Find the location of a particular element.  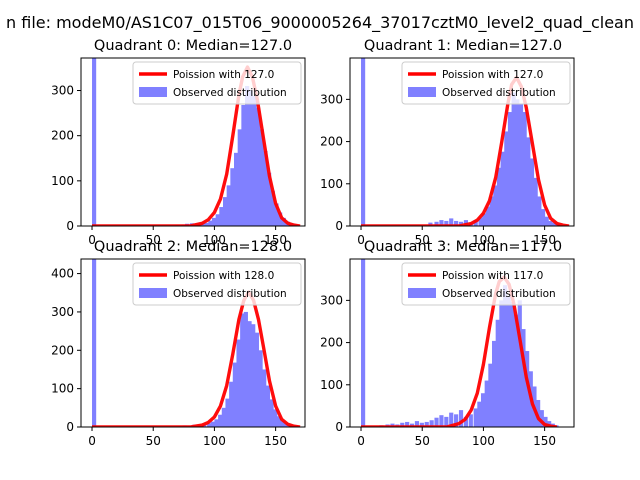

quadrant-2-legend: Poission with 128.0 Observed distribution is located at coordinates (217, 284).